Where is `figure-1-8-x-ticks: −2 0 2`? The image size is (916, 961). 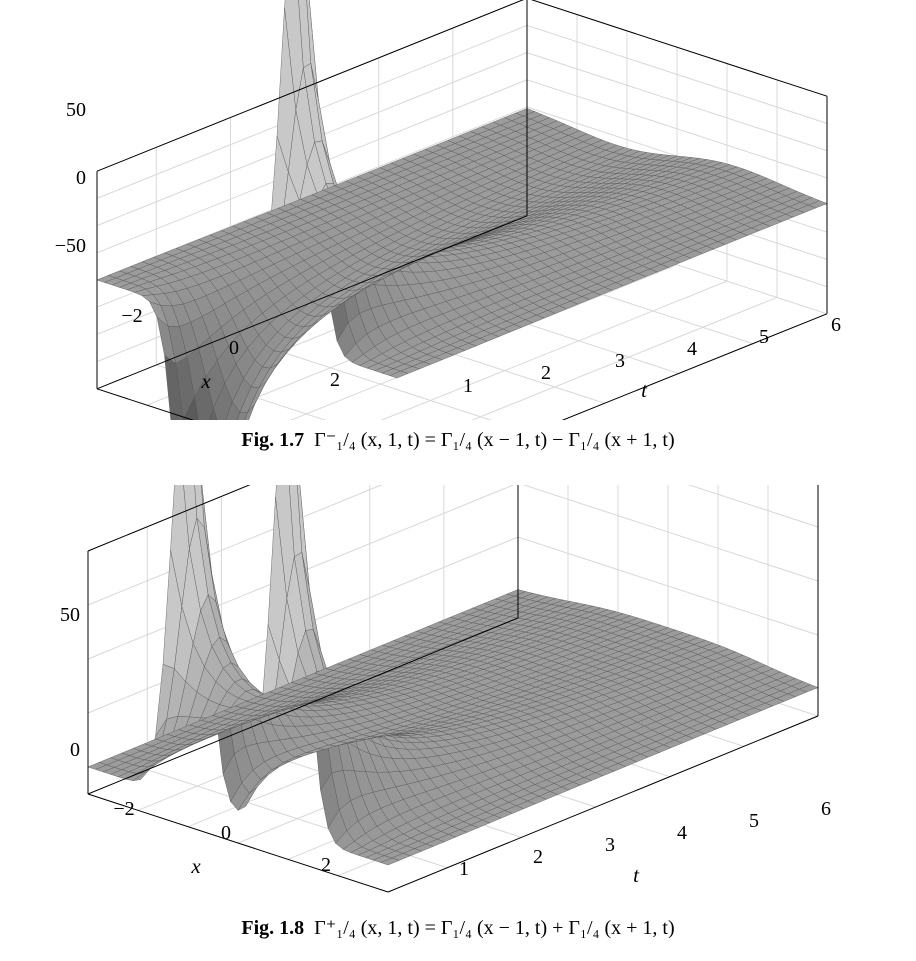
figure-1-8-x-ticks: −2 0 2 is located at coordinates (222, 837).